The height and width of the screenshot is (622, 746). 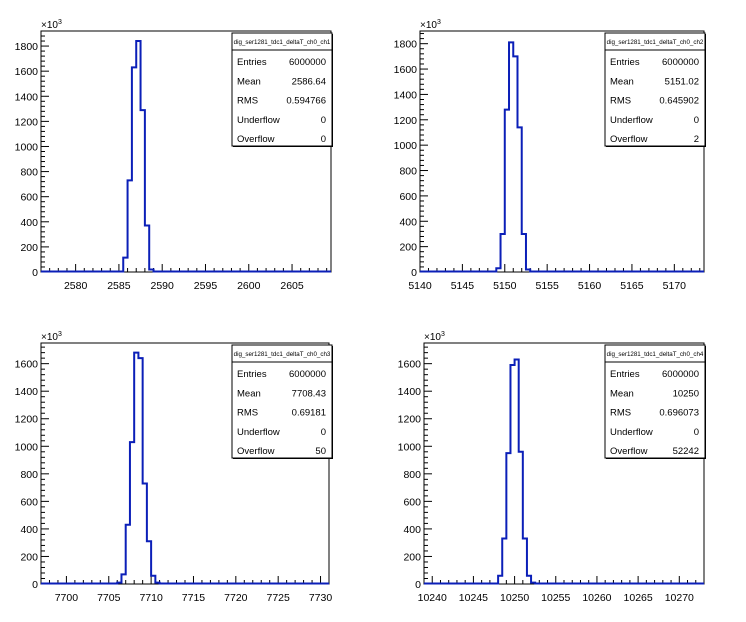 I want to click on stats-value: 52242, so click(x=686, y=451).